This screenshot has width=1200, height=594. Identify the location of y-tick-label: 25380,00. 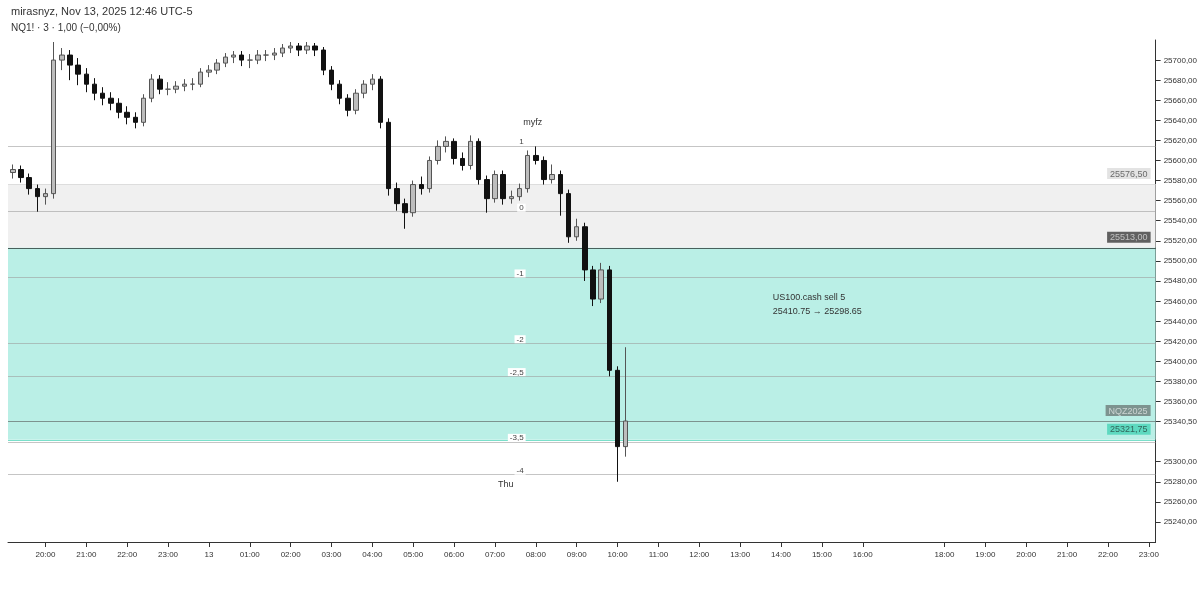
(1180, 381).